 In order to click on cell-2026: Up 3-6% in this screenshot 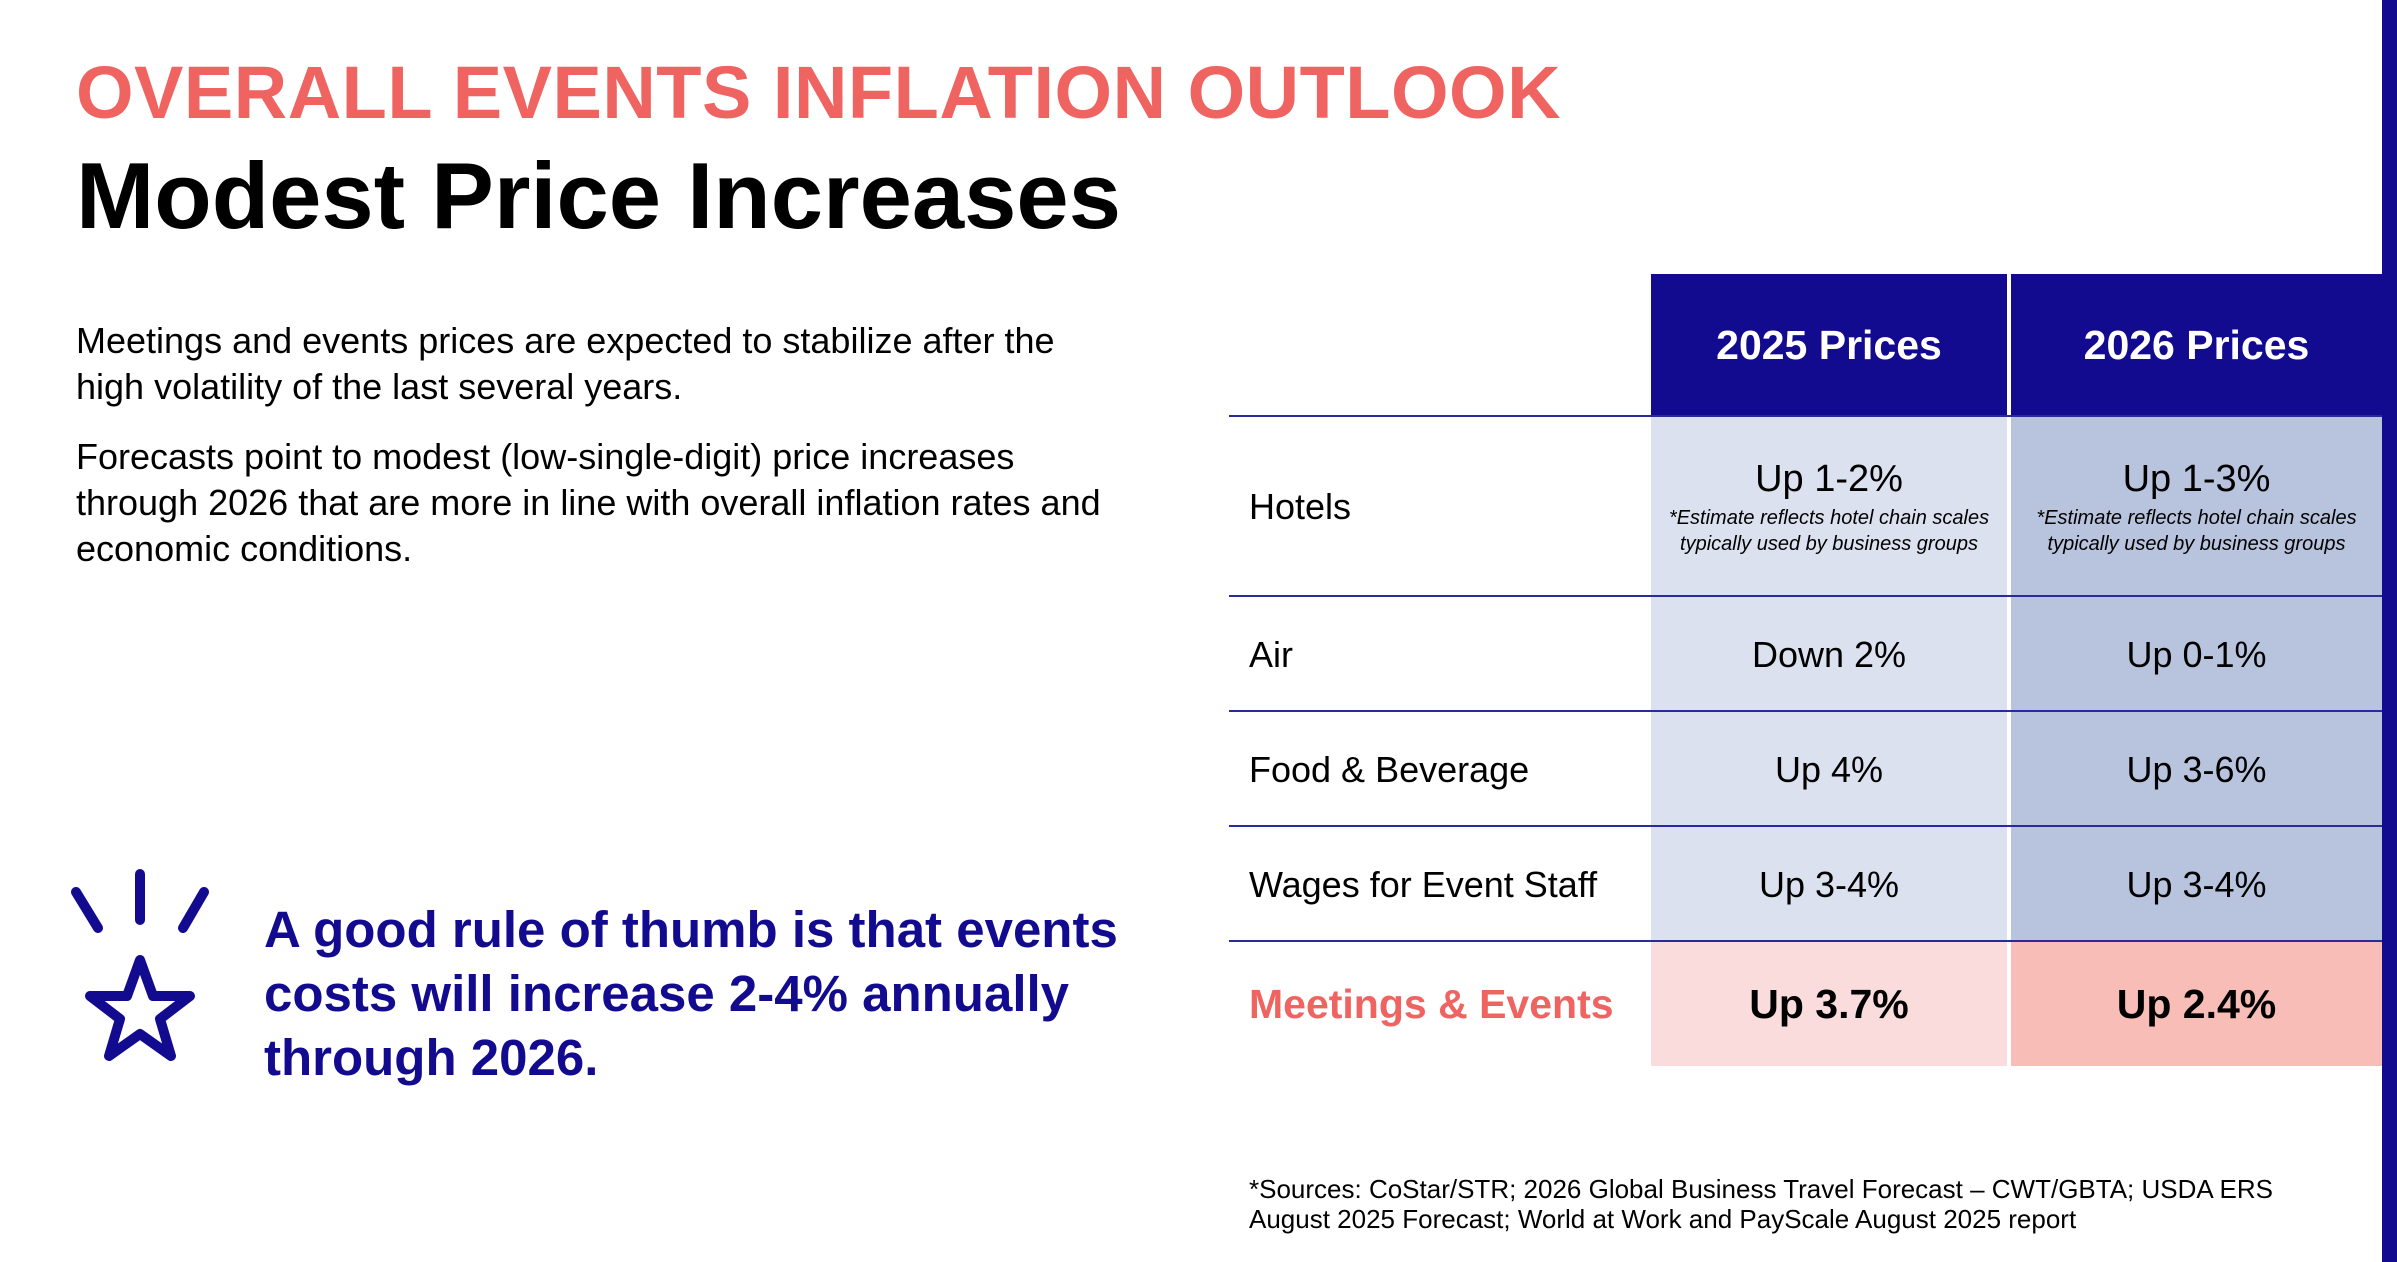, I will do `click(2196, 769)`.